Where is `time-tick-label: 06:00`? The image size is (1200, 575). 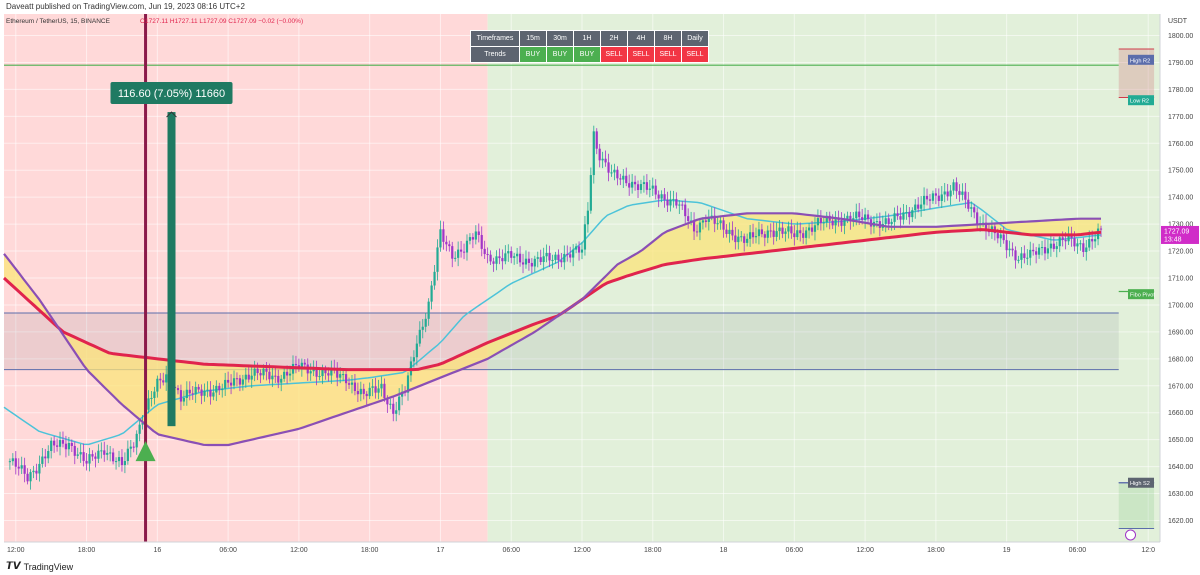 time-tick-label: 06:00 is located at coordinates (511, 550).